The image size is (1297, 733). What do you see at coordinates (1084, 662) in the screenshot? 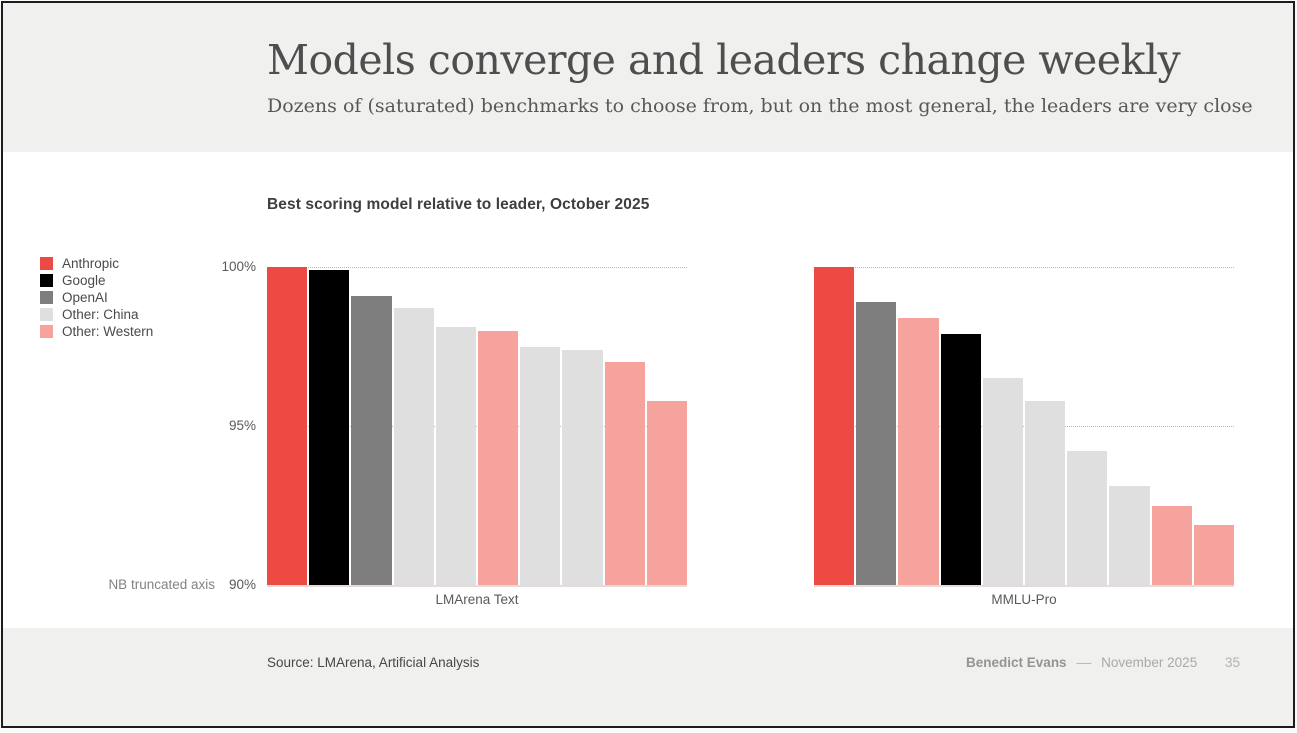
I see `credit-dash: ––` at bounding box center [1084, 662].